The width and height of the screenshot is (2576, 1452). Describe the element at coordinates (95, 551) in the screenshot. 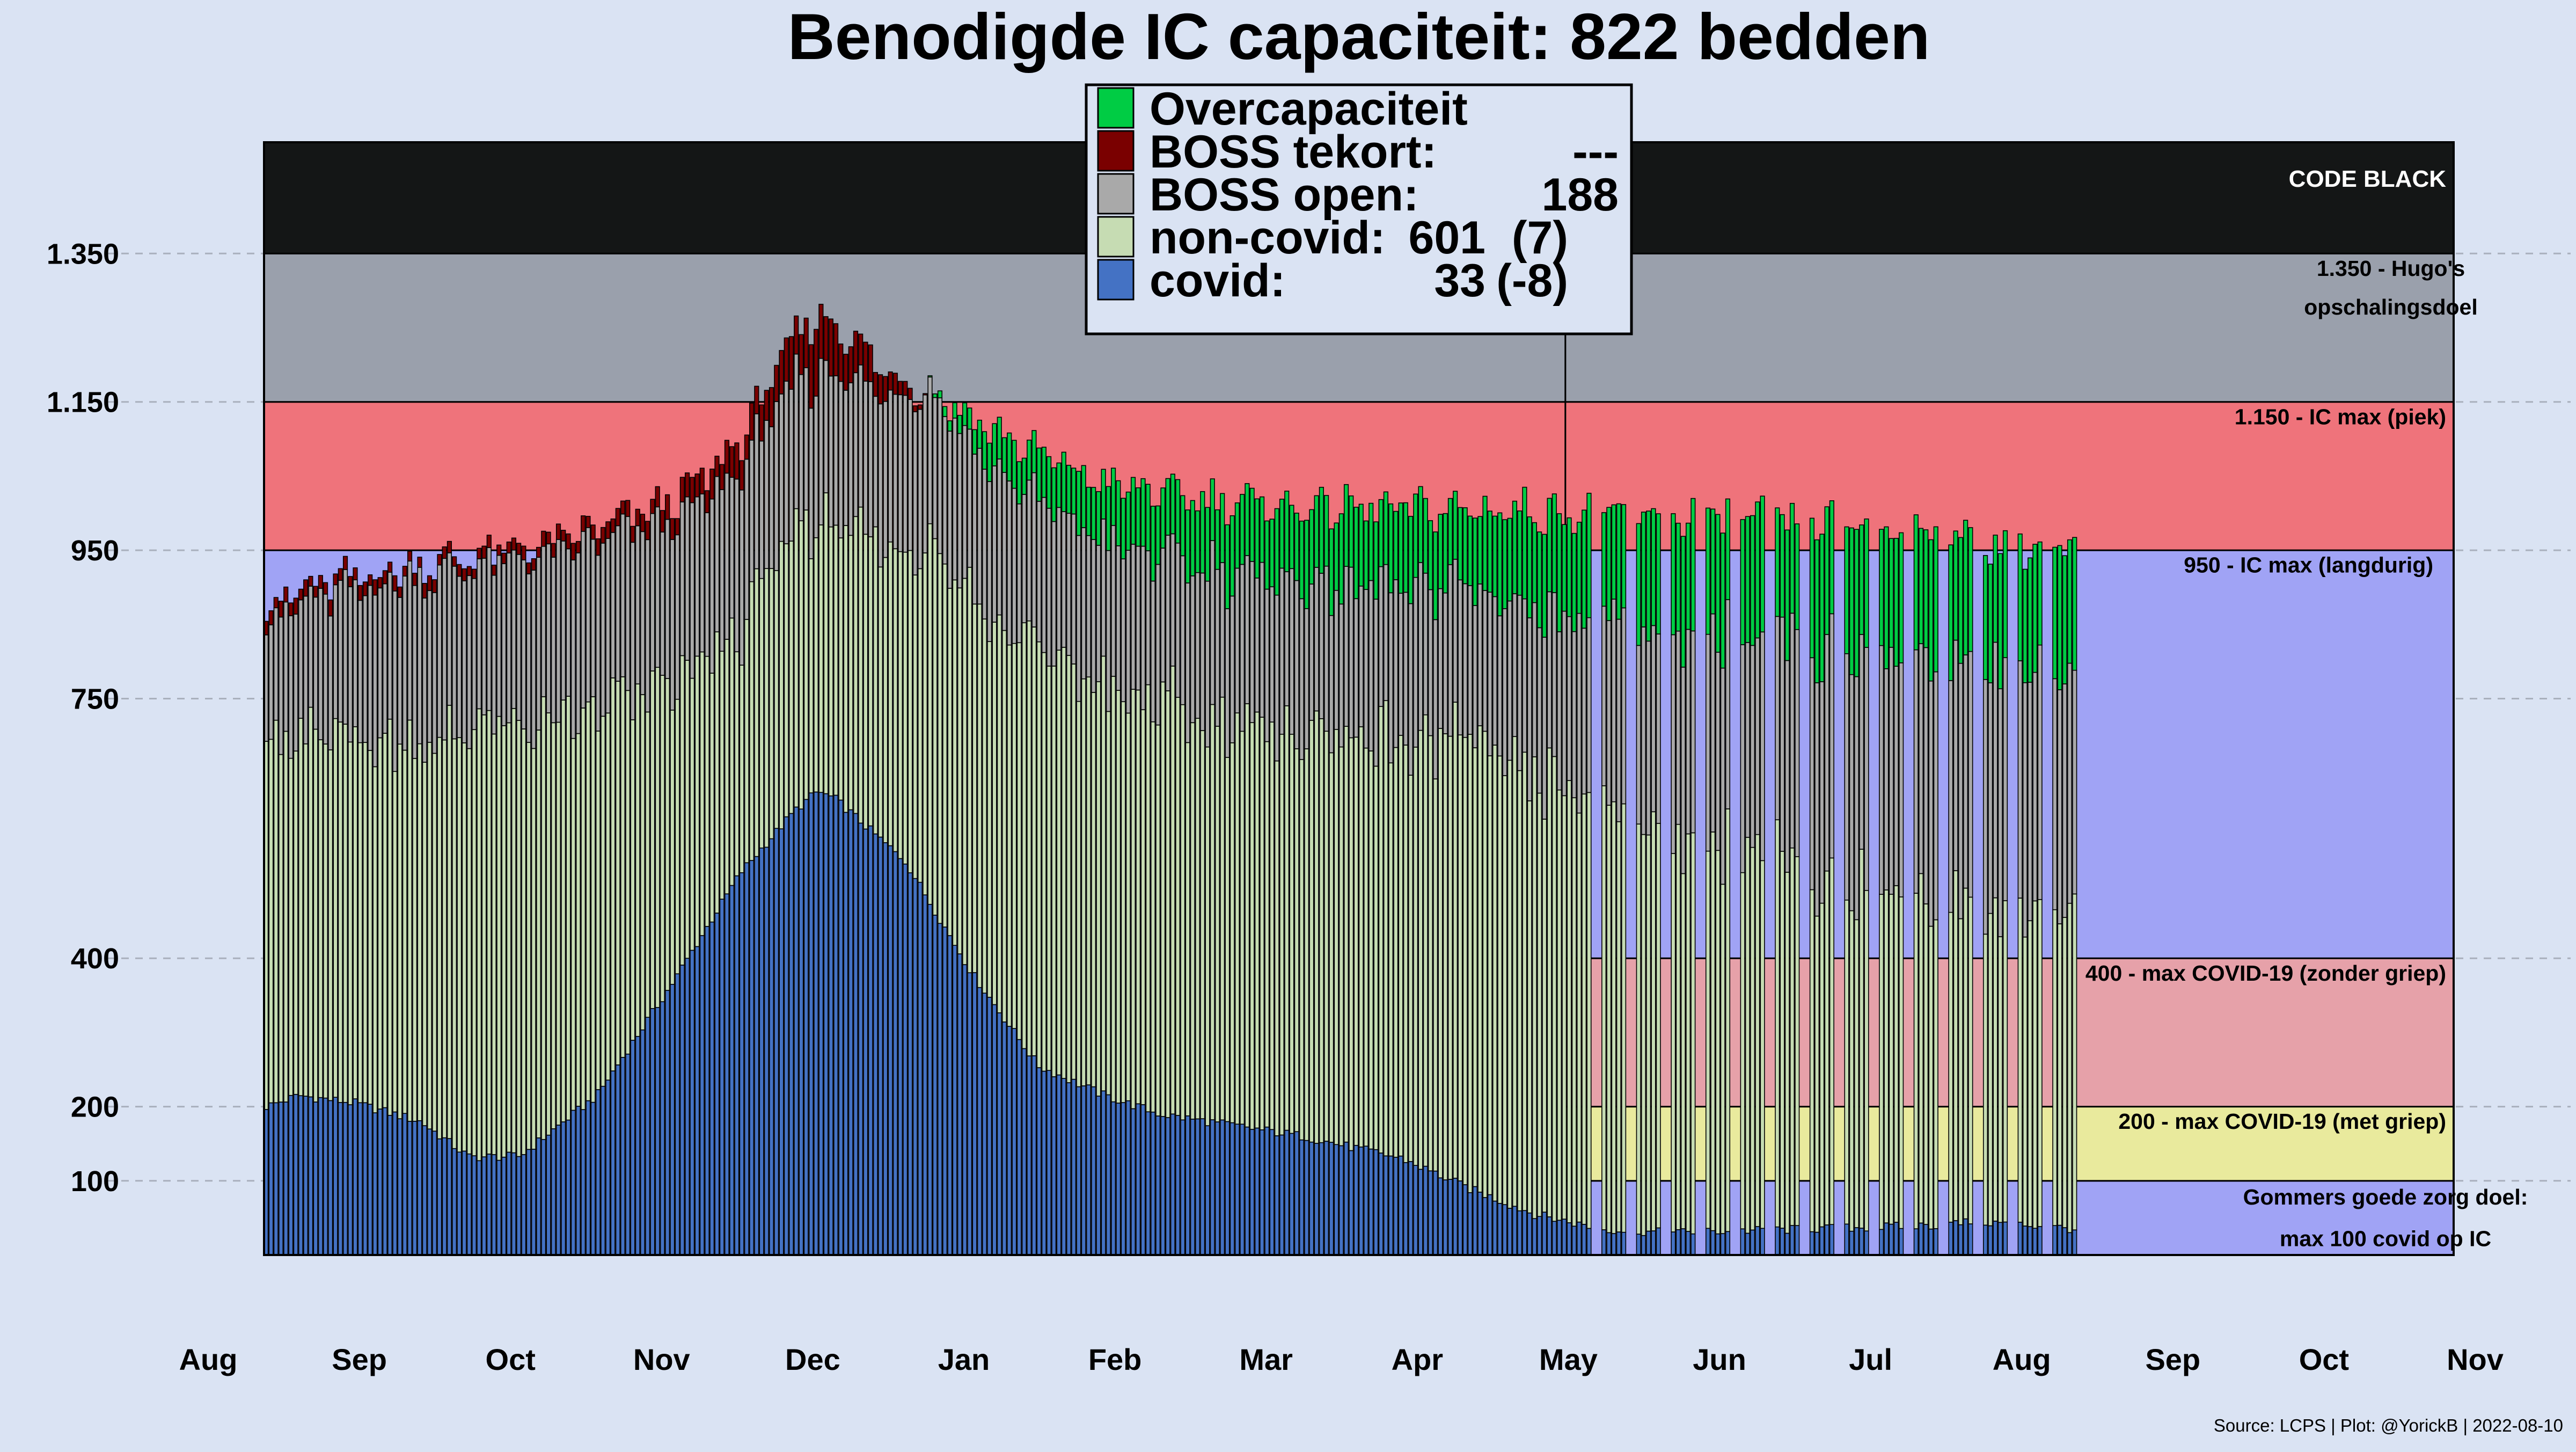

I see `y-tick-label: 950` at that location.